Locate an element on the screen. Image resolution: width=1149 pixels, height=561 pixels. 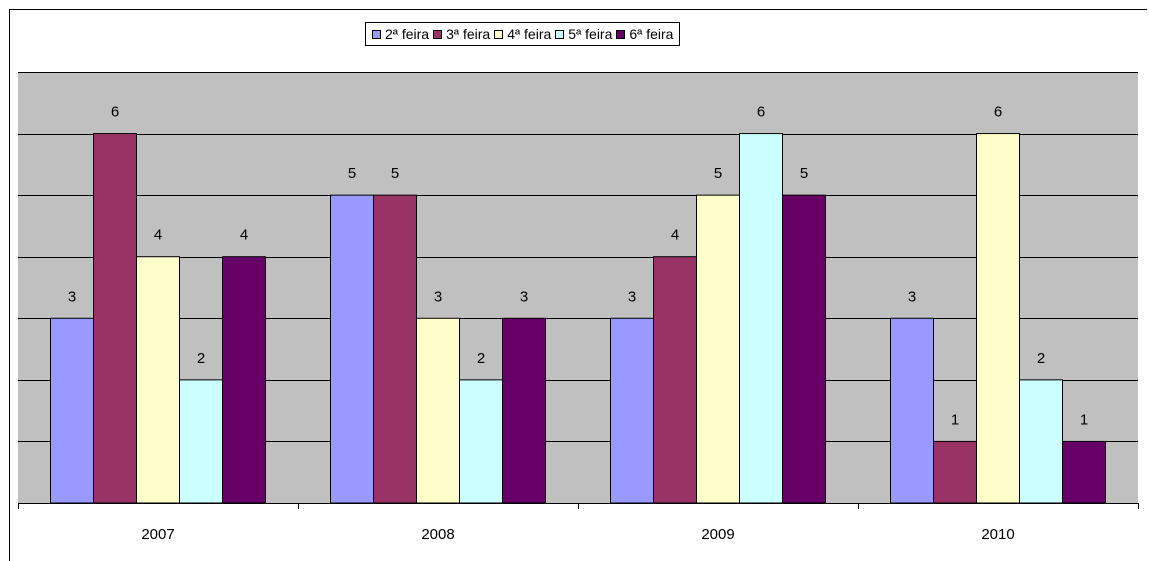
legend-label: 6ª feira is located at coordinates (651, 34).